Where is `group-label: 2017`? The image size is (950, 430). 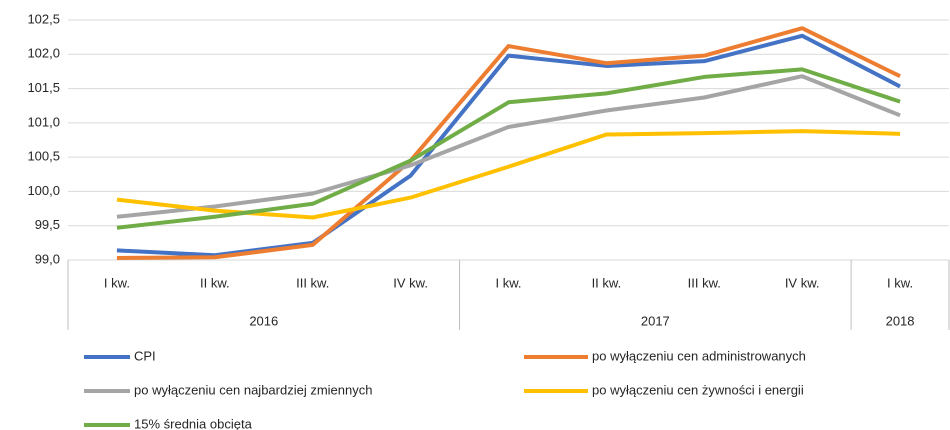 group-label: 2017 is located at coordinates (655, 320).